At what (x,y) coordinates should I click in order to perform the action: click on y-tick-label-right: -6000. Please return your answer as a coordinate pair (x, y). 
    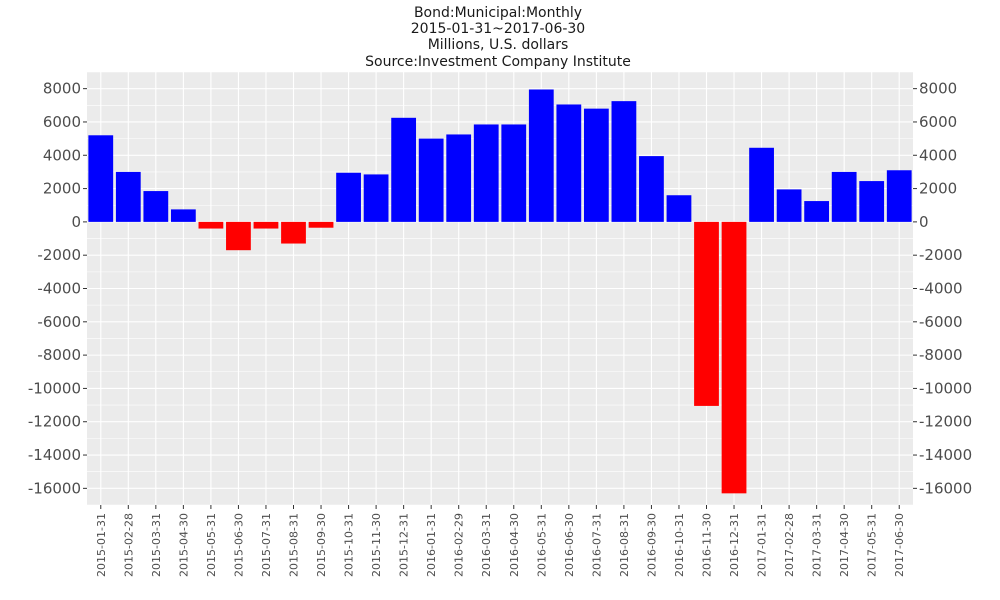
    Looking at the image, I should click on (941, 322).